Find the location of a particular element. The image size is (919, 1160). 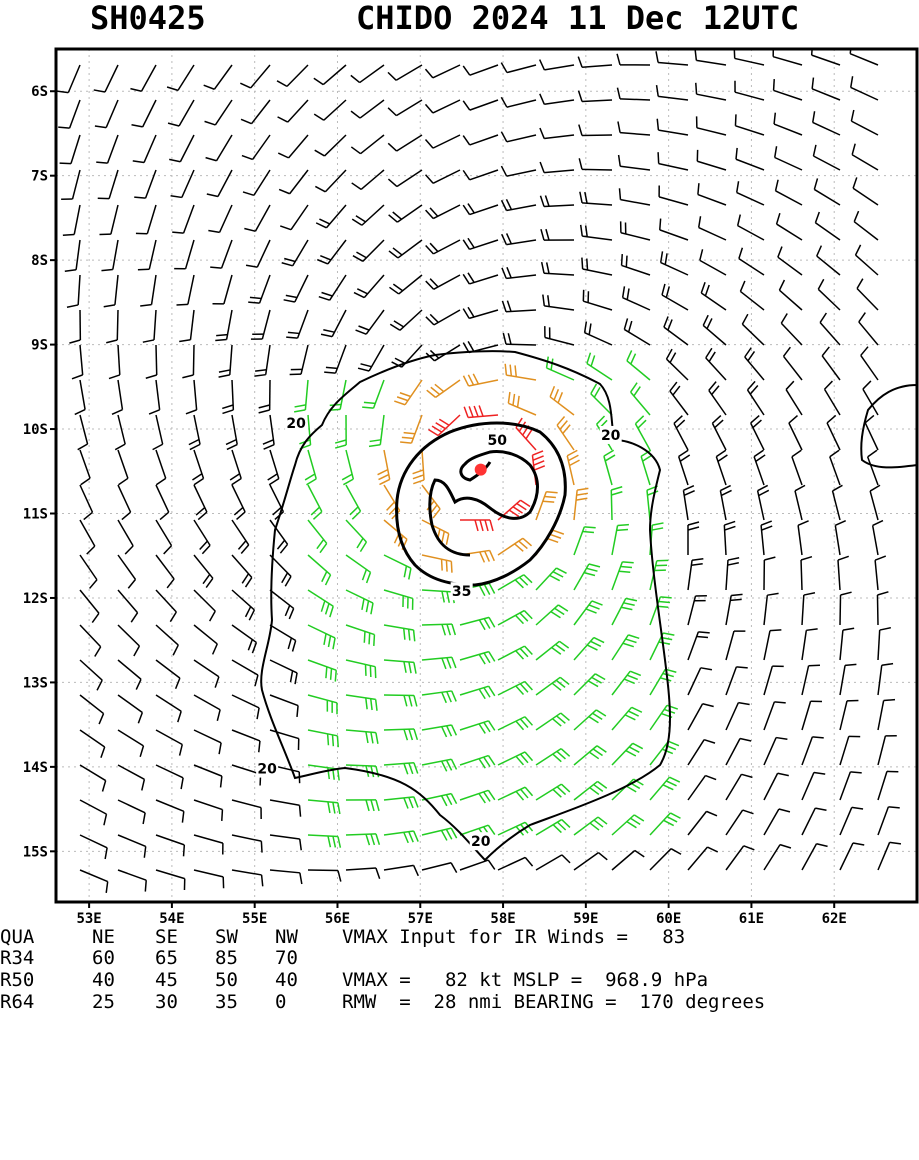

value-sw: 50 is located at coordinates (226, 980).